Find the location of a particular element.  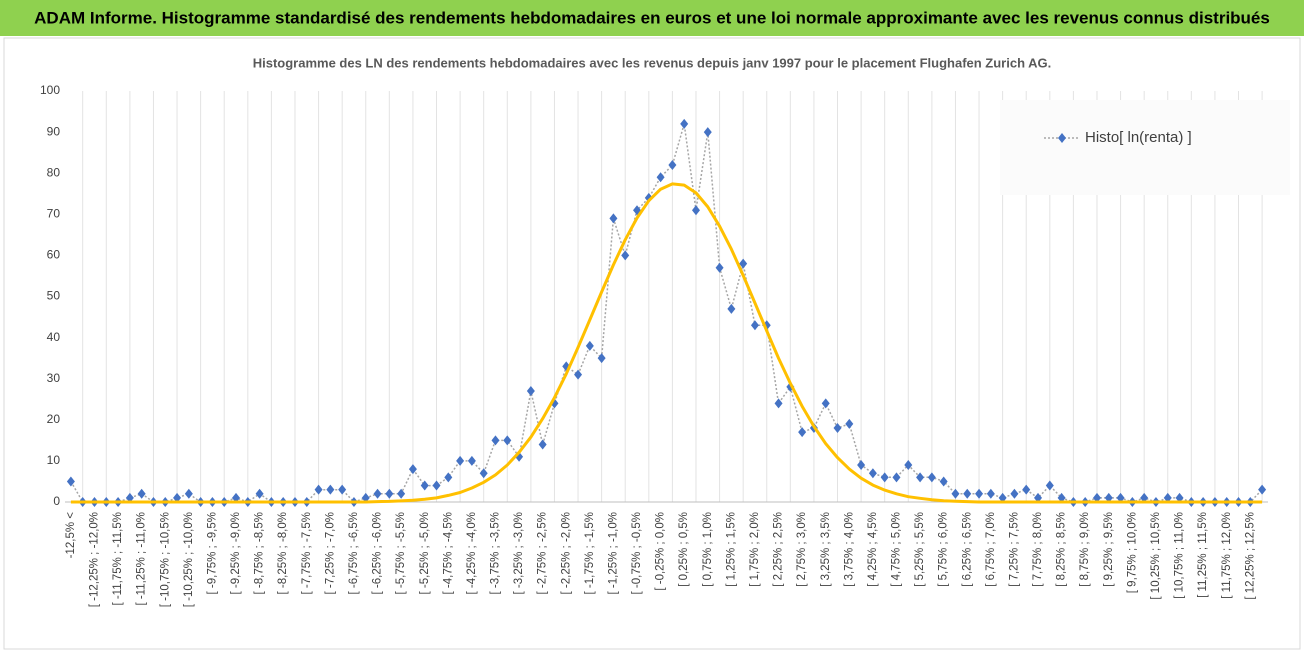

y-tick-label: 60 is located at coordinates (54, 255).